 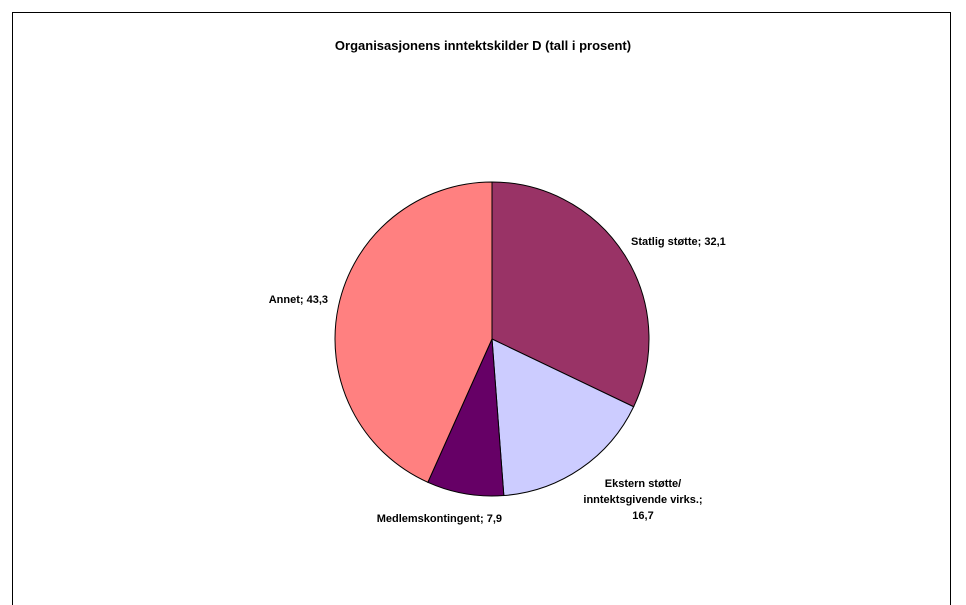 What do you see at coordinates (432, 519) in the screenshot?
I see `label-part: Medlemskontingent;` at bounding box center [432, 519].